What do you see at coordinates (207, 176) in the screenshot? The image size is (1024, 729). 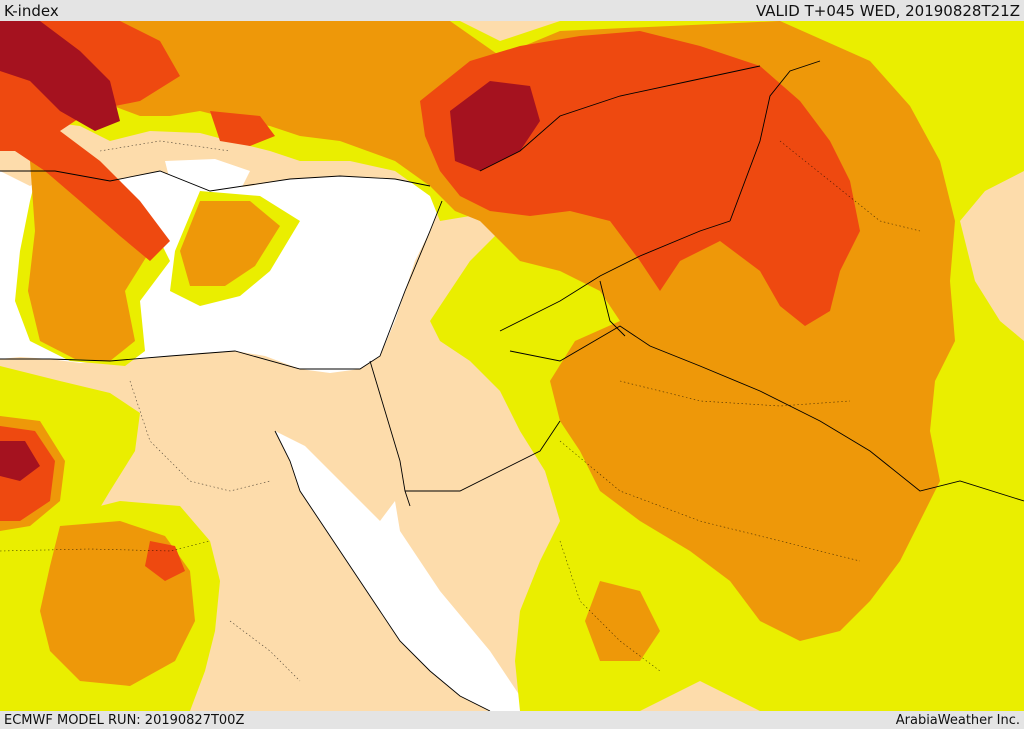 I see `marmara-sea` at bounding box center [207, 176].